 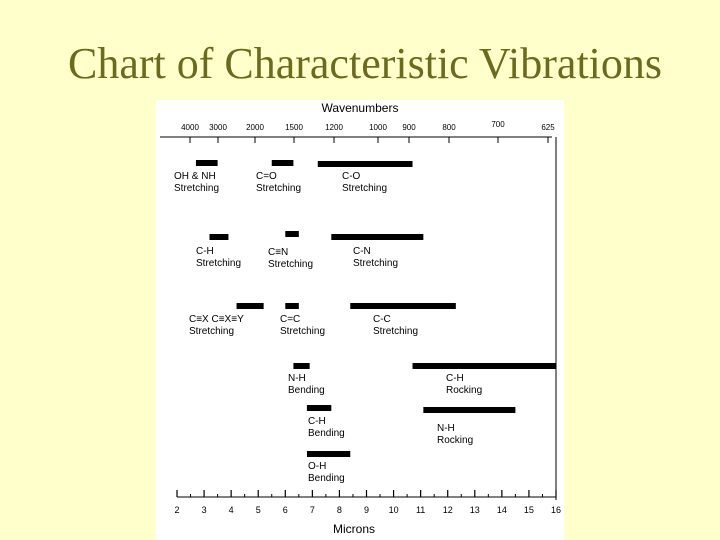 I want to click on micron-tick-label: 15, so click(x=529, y=510).